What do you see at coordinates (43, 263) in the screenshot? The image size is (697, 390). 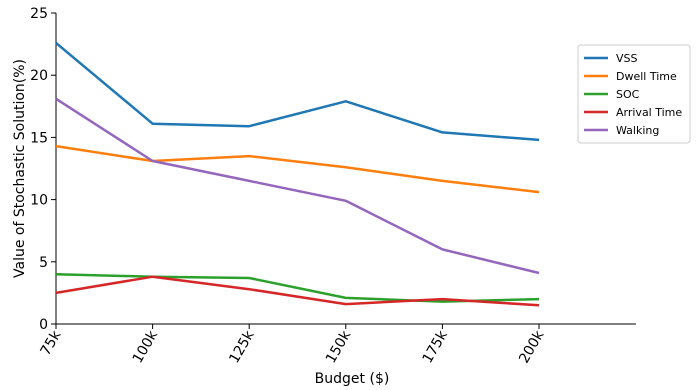 I see `y-tick-label: 5` at bounding box center [43, 263].